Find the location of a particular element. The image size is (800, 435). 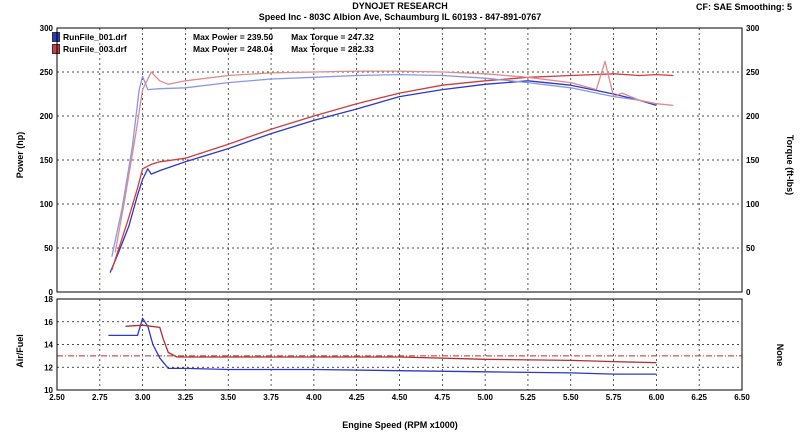

y-tick-label: 200 is located at coordinates (47, 116).